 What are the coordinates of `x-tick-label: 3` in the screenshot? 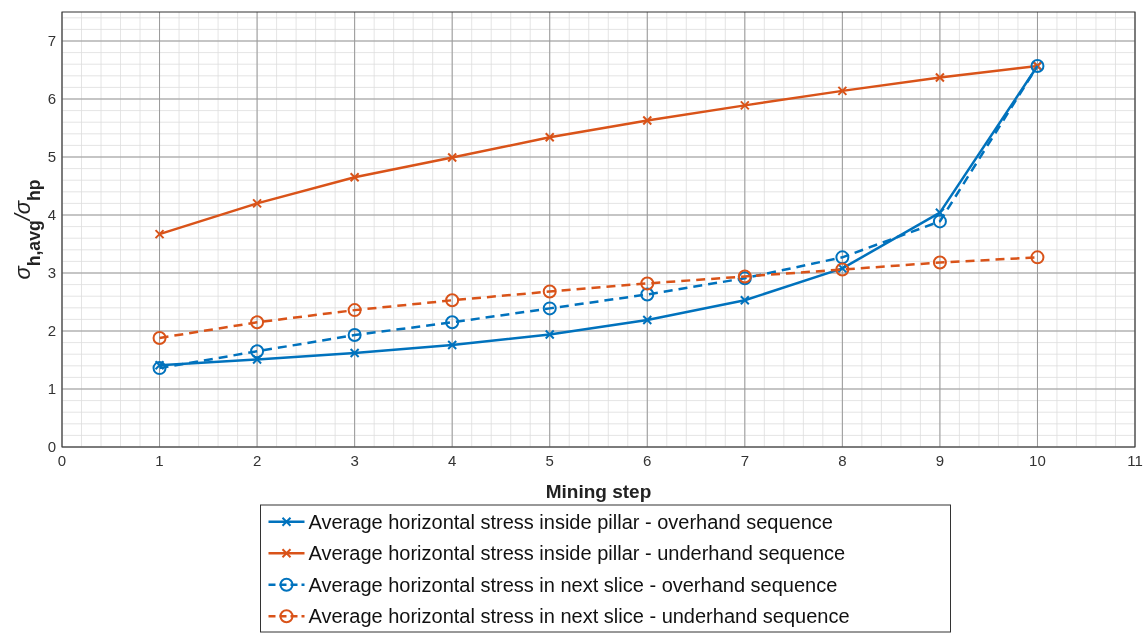 It's located at (354, 460).